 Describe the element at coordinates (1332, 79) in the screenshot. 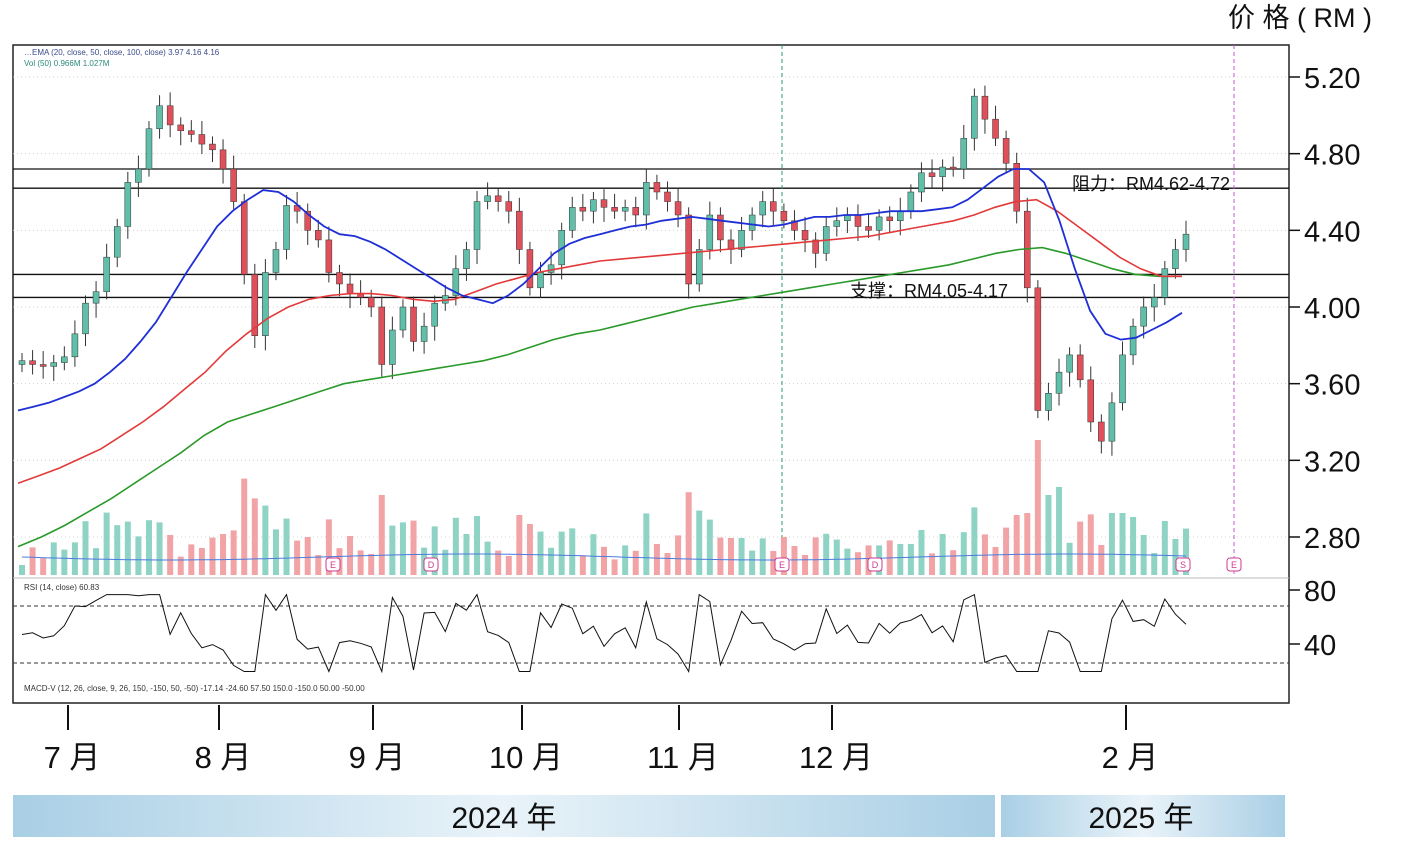

I see `price-tick-label: 5.20` at that location.